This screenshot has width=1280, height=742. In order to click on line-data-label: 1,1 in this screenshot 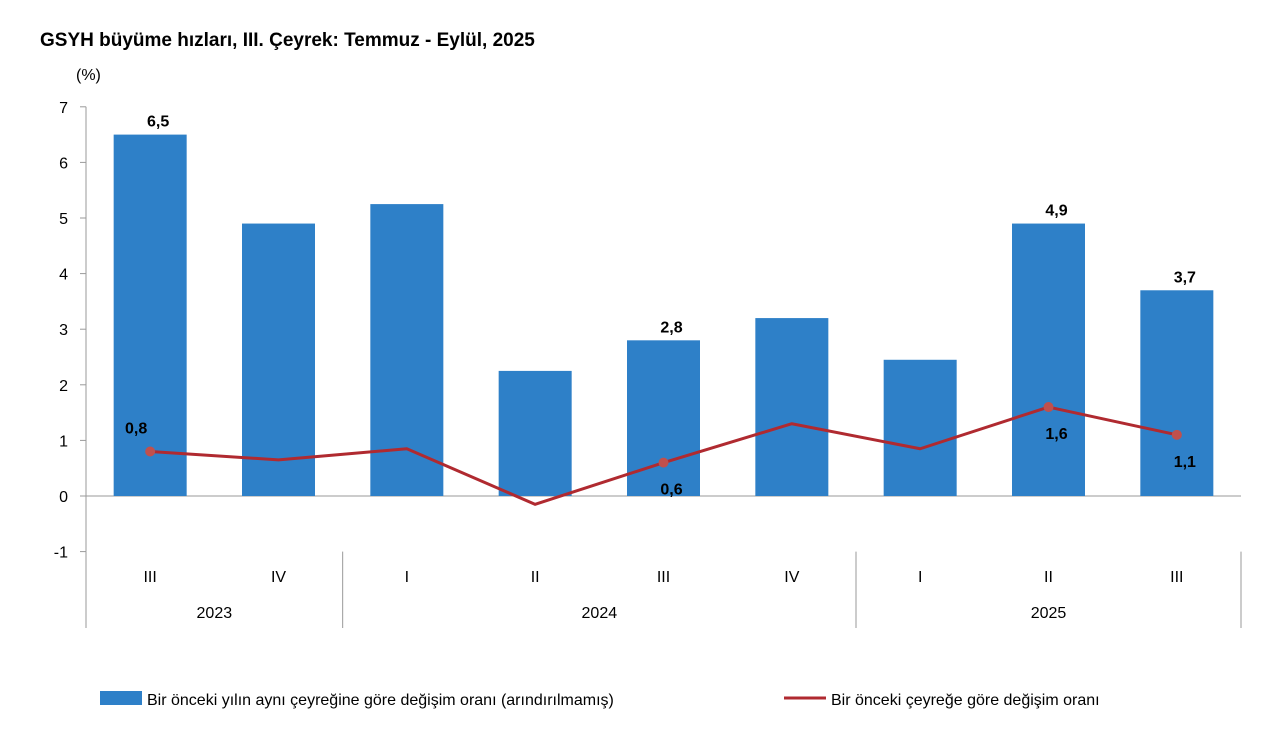, I will do `click(1185, 462)`.